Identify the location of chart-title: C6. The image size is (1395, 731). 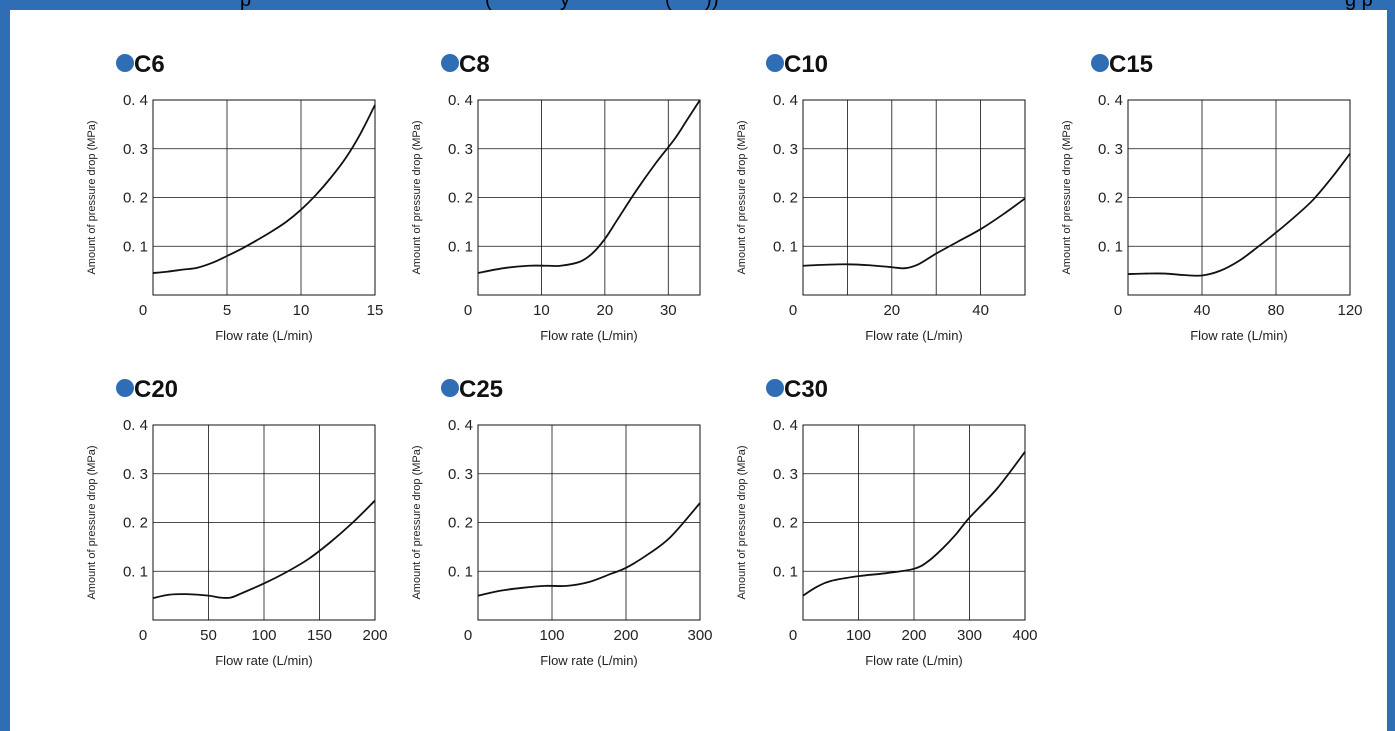
(149, 64).